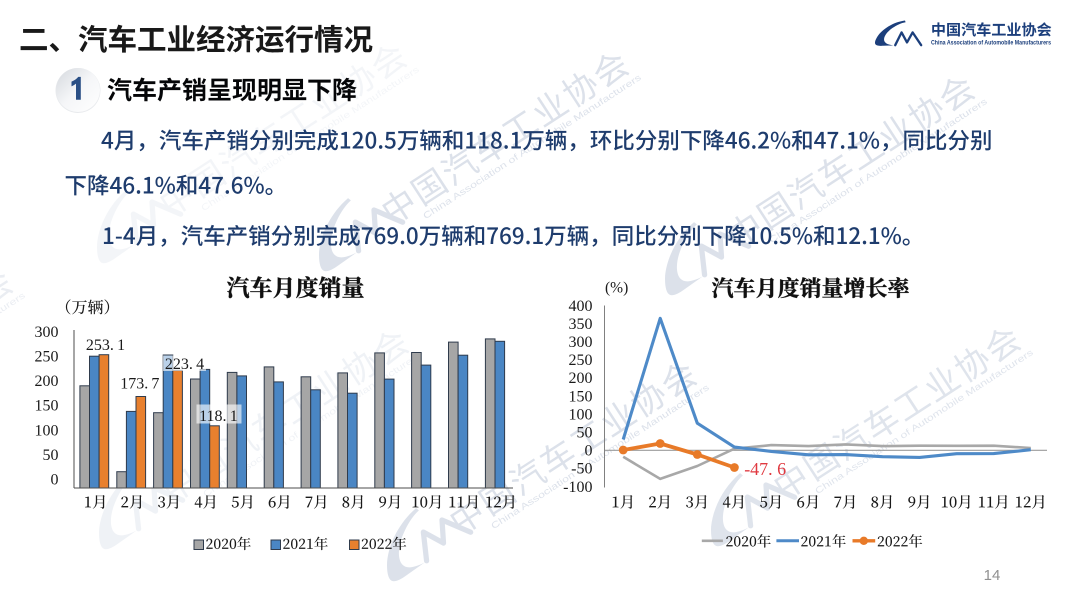  Describe the element at coordinates (105, 345) in the screenshot. I see `svg-text: 253. 1` at that location.